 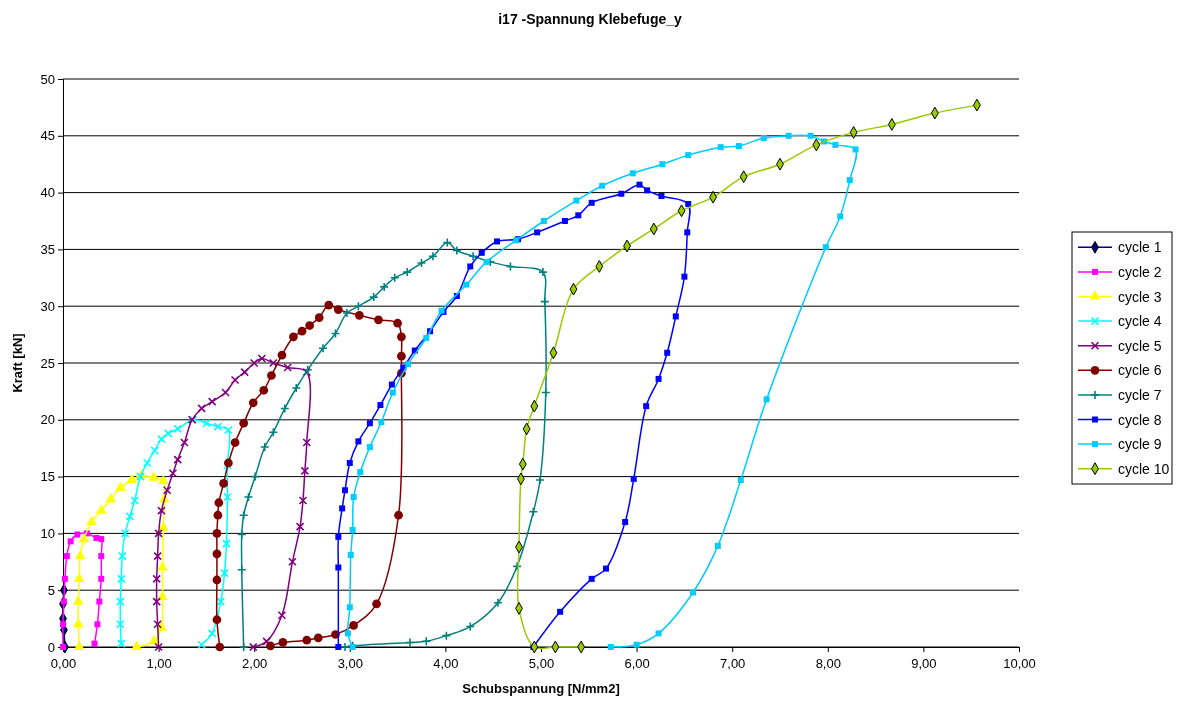 I want to click on y-tick-label: 5, so click(x=51, y=590).